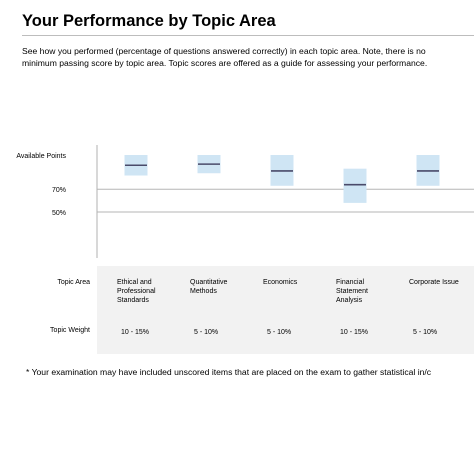 The height and width of the screenshot is (474, 474). I want to click on topic-weight-label: Topic Weight, so click(70, 330).